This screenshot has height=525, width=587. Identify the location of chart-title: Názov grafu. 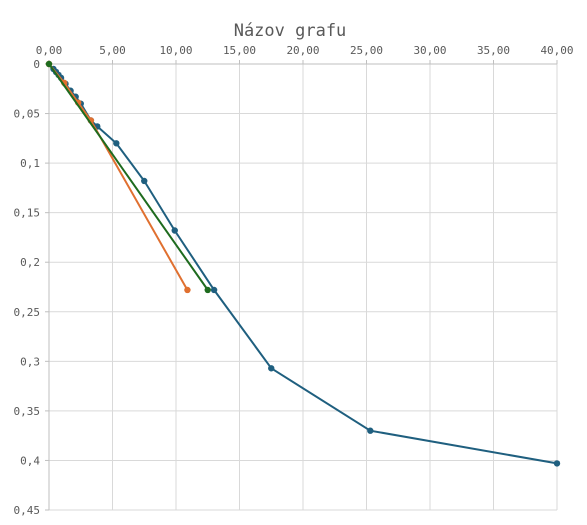
(290, 31).